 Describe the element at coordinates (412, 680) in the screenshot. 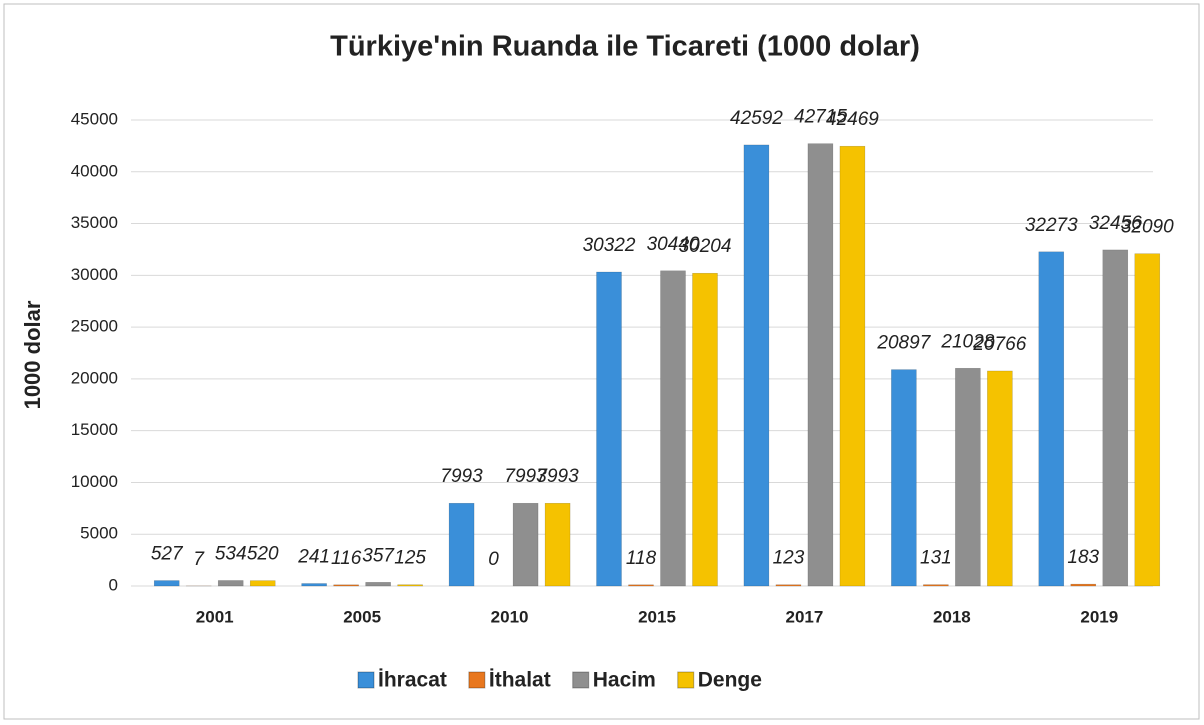

I see `legend-label: İhracat` at that location.